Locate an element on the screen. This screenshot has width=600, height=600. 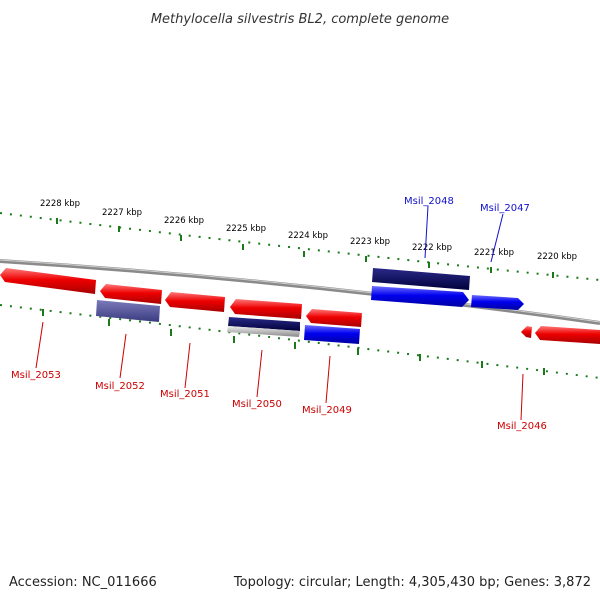
gene-label-msil-2048: Msil_2048 is located at coordinates (429, 201).